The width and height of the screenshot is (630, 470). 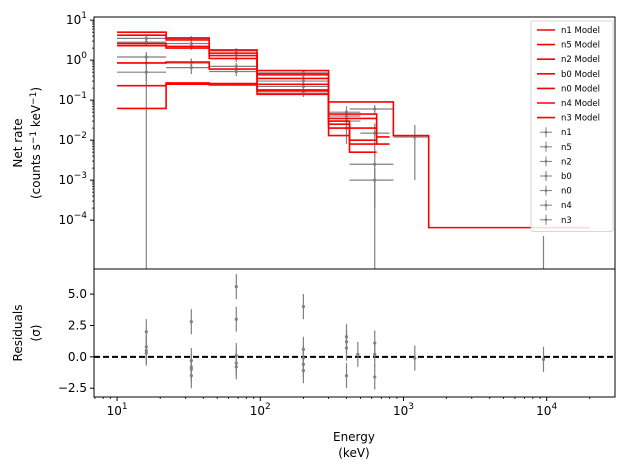 I want to click on residual-y-tick-label: 2.5, so click(x=77, y=325).